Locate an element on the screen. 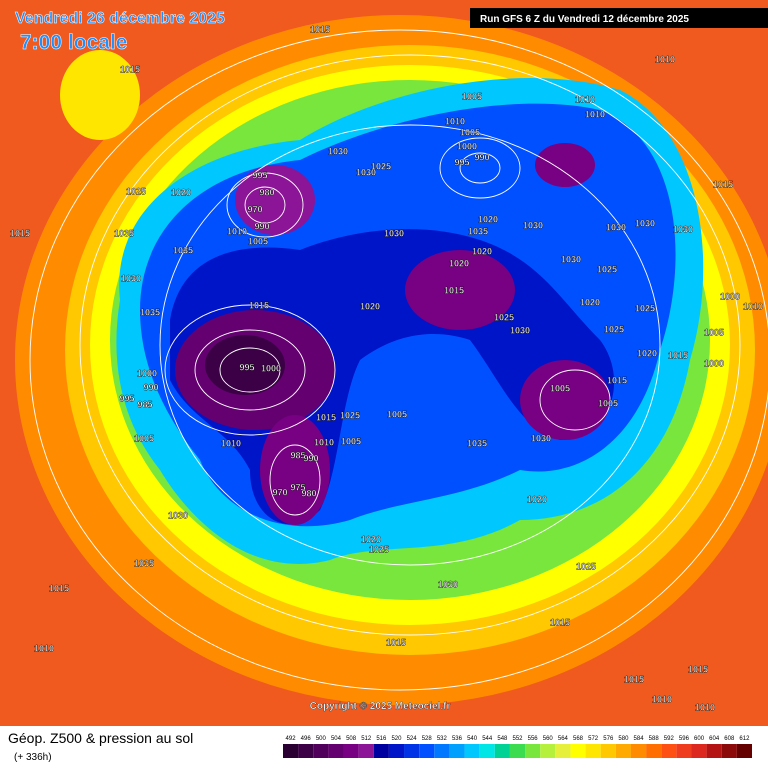 This screenshot has height=768, width=768. run-info: Run GFS 6 Z du Vendredi 12 décembre 2025 is located at coordinates (584, 19).